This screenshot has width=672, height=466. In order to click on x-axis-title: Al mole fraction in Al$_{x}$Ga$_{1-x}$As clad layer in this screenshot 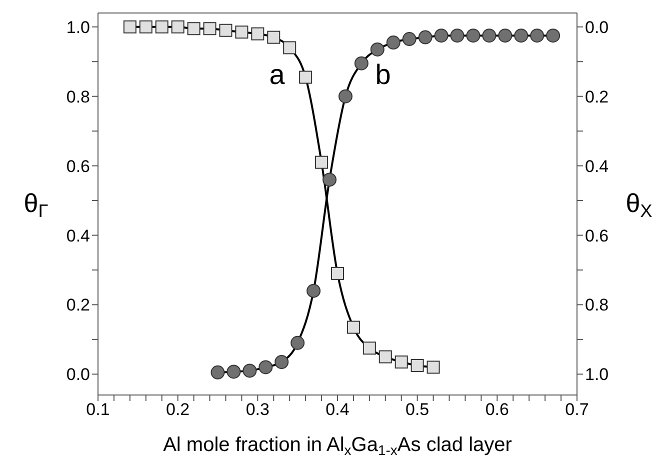, I will do `click(337, 446)`.